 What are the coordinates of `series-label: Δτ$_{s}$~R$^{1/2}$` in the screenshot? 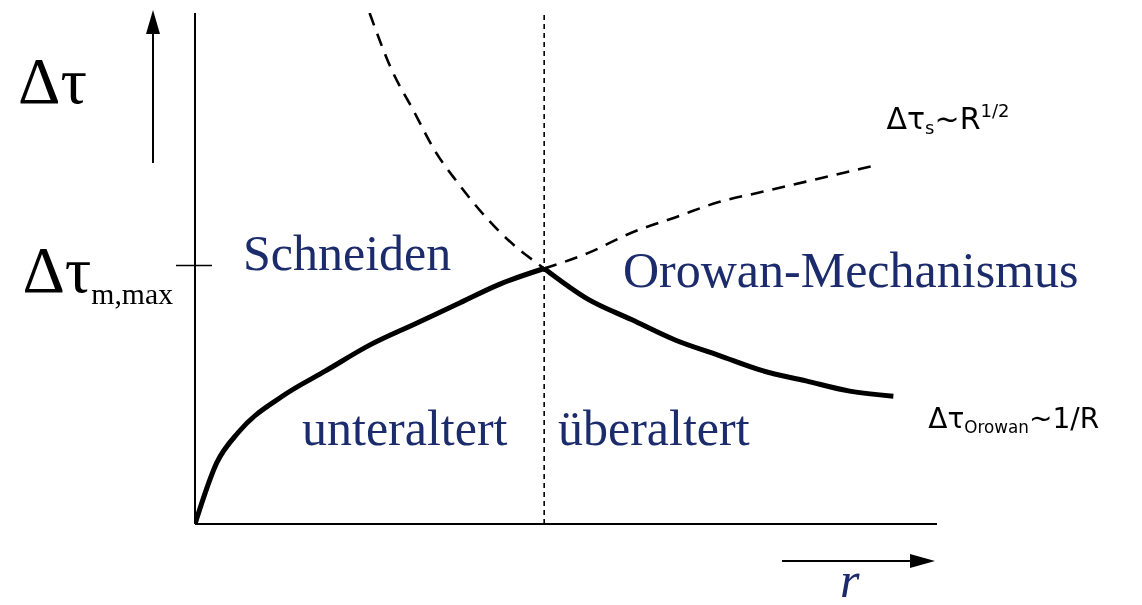 It's located at (948, 119).